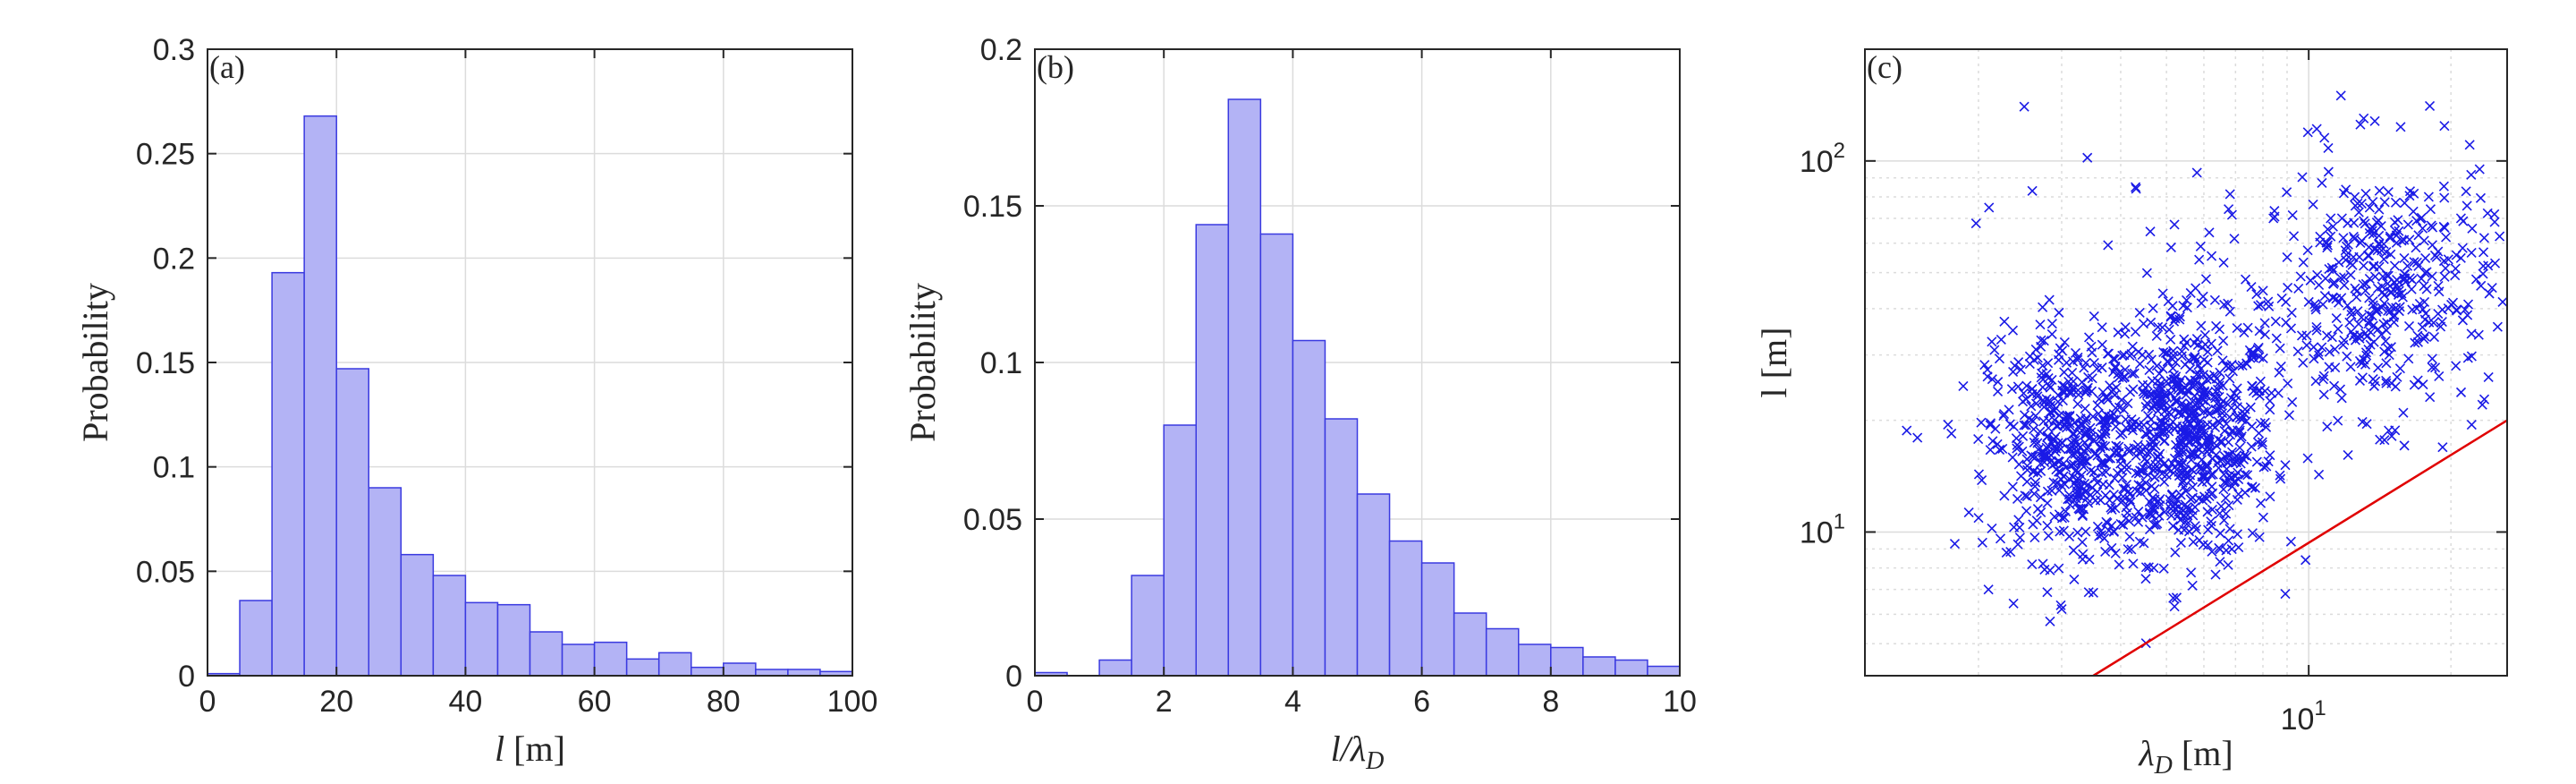  Describe the element at coordinates (174, 468) in the screenshot. I see `y-tick-label: 0.1` at that location.